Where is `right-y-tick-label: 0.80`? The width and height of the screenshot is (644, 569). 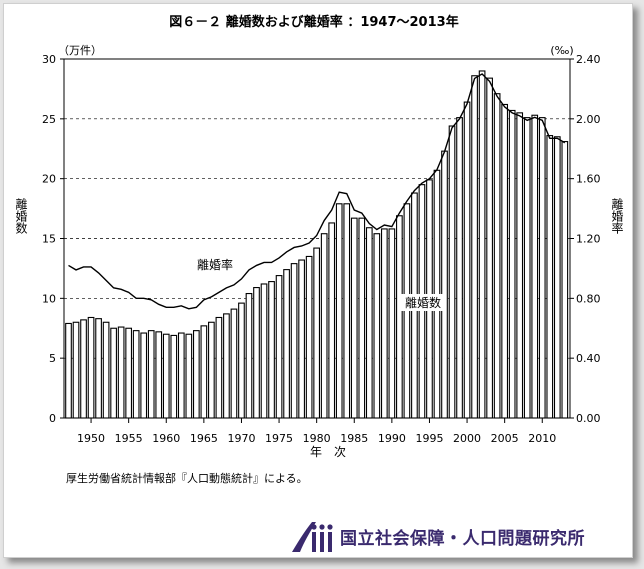
right-y-tick-label: 0.80 is located at coordinates (588, 298).